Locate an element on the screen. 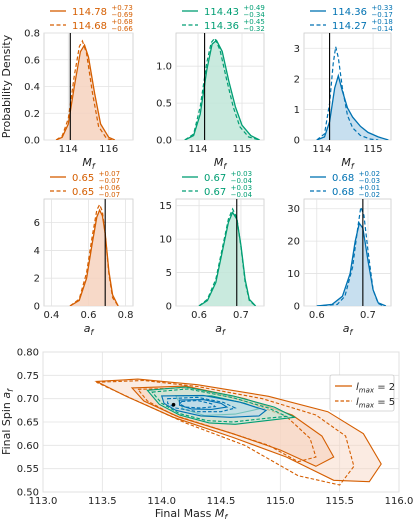  legend-upper-error: +0.73 is located at coordinates (121, 8).